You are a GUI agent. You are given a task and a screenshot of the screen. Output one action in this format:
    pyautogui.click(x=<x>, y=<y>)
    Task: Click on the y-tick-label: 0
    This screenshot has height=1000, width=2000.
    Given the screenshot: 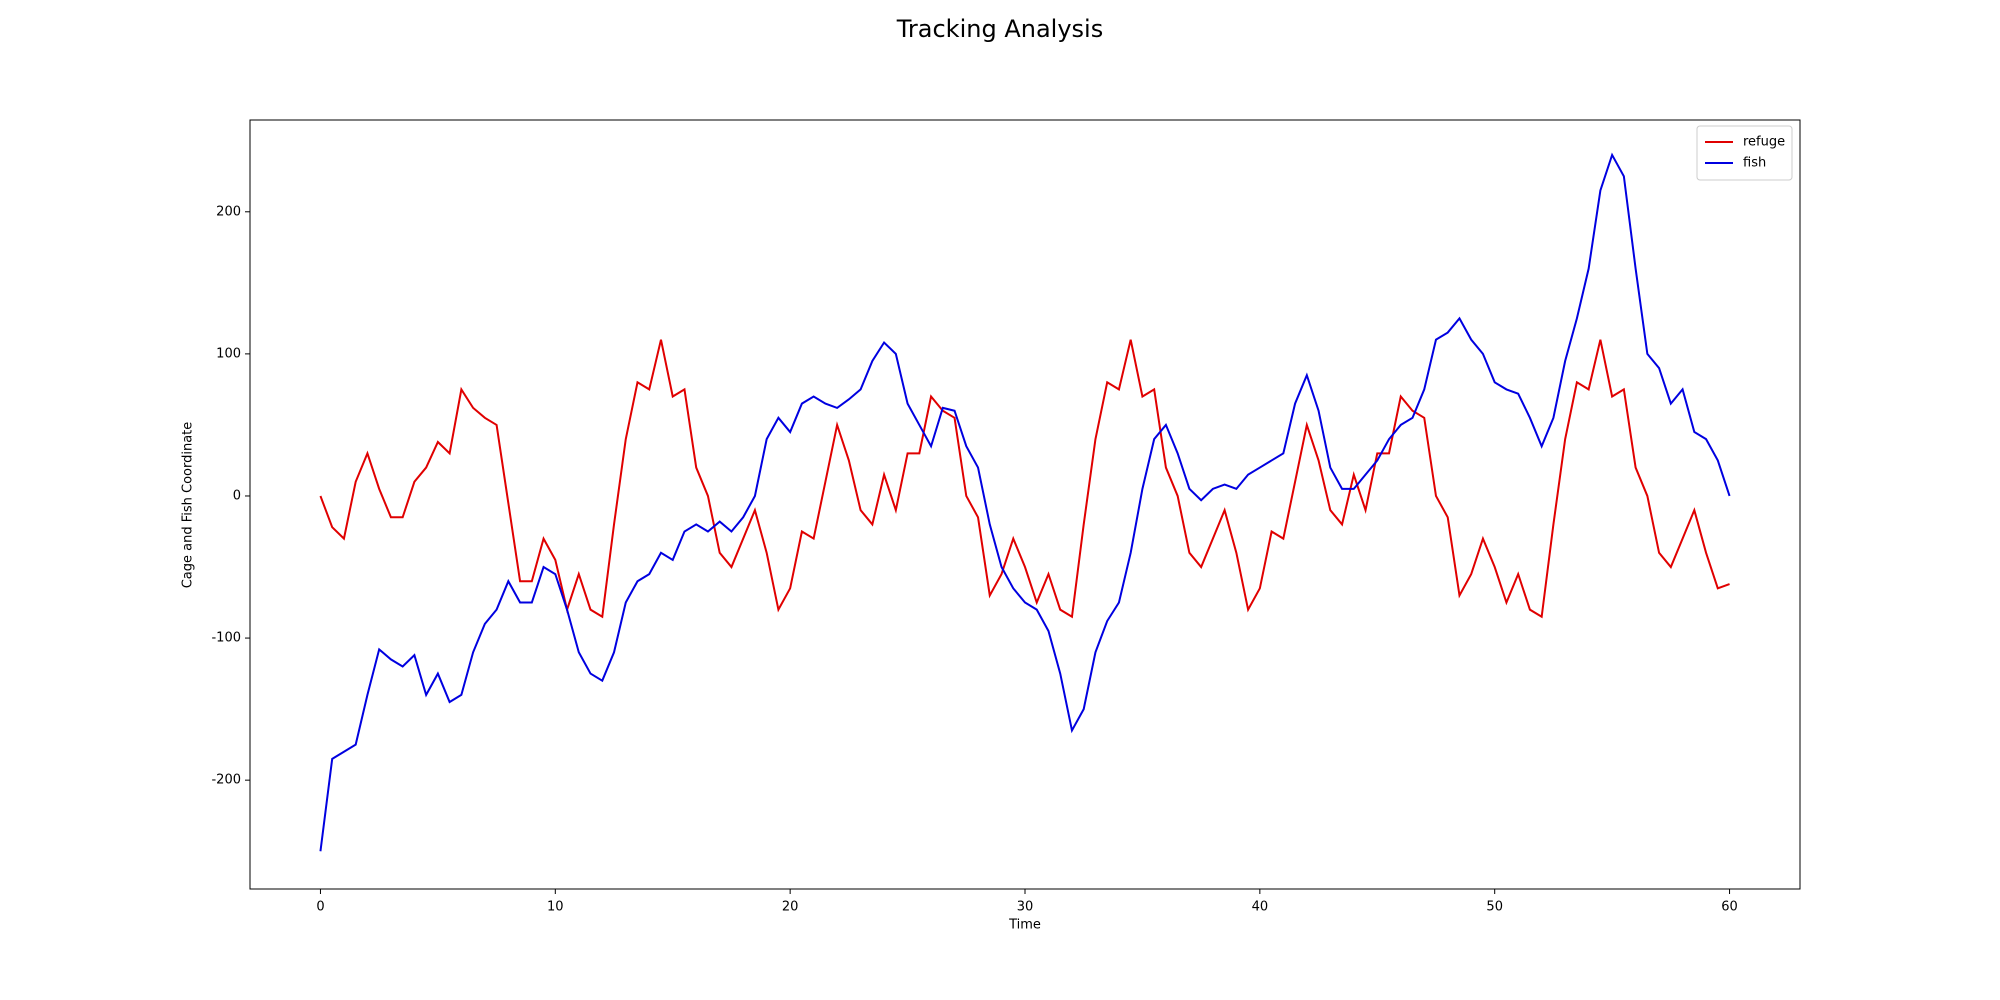 What is the action you would take?
    pyautogui.click(x=237, y=495)
    